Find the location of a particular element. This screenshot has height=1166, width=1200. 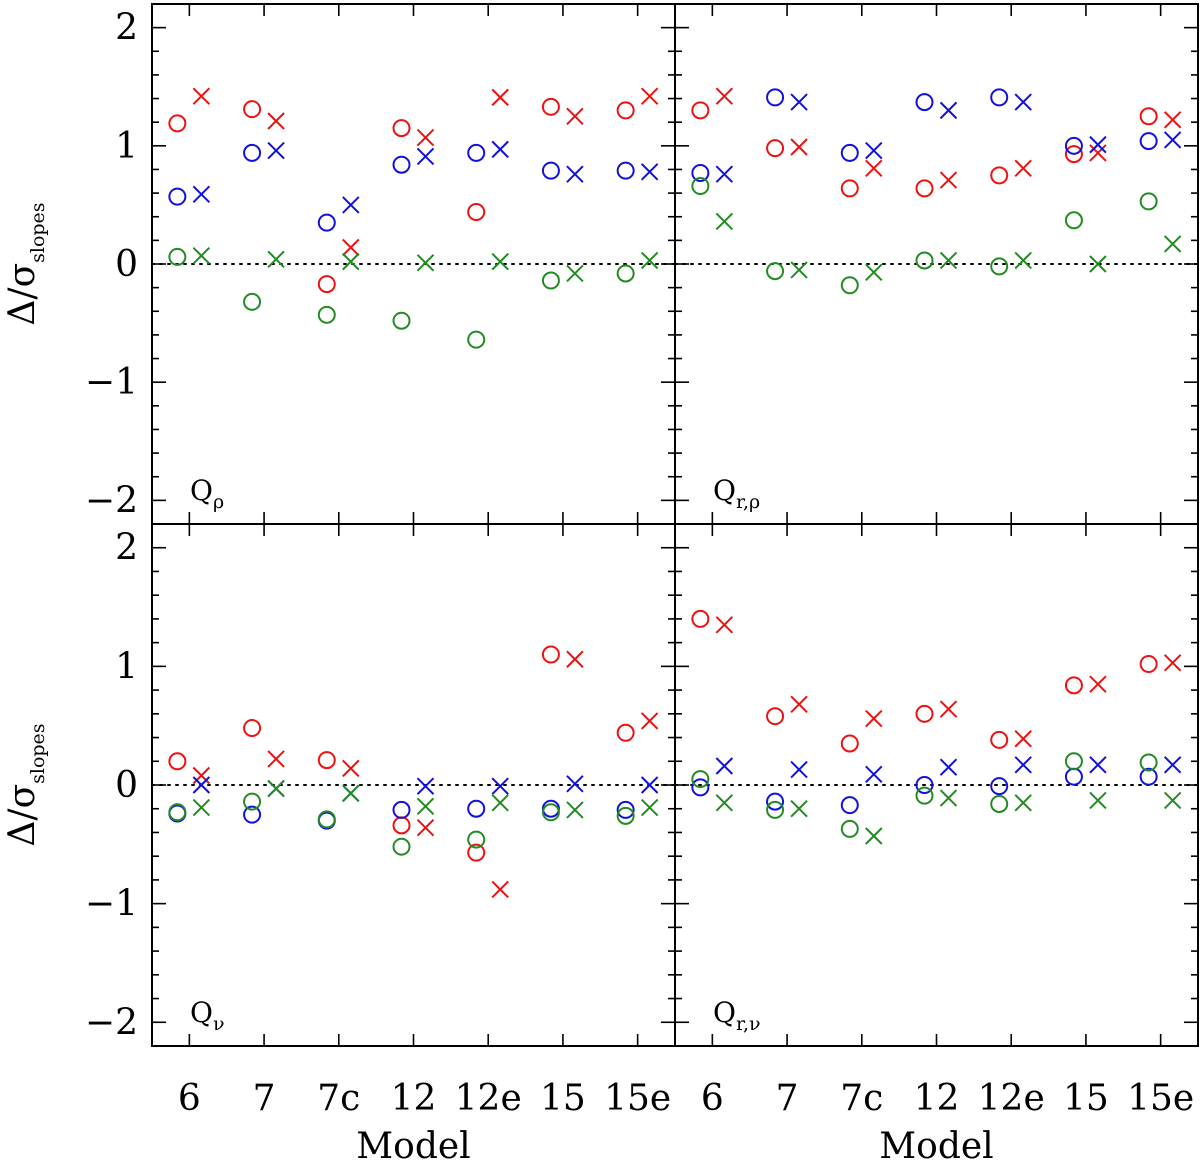

y-tick-label: −2 is located at coordinates (111, 500).